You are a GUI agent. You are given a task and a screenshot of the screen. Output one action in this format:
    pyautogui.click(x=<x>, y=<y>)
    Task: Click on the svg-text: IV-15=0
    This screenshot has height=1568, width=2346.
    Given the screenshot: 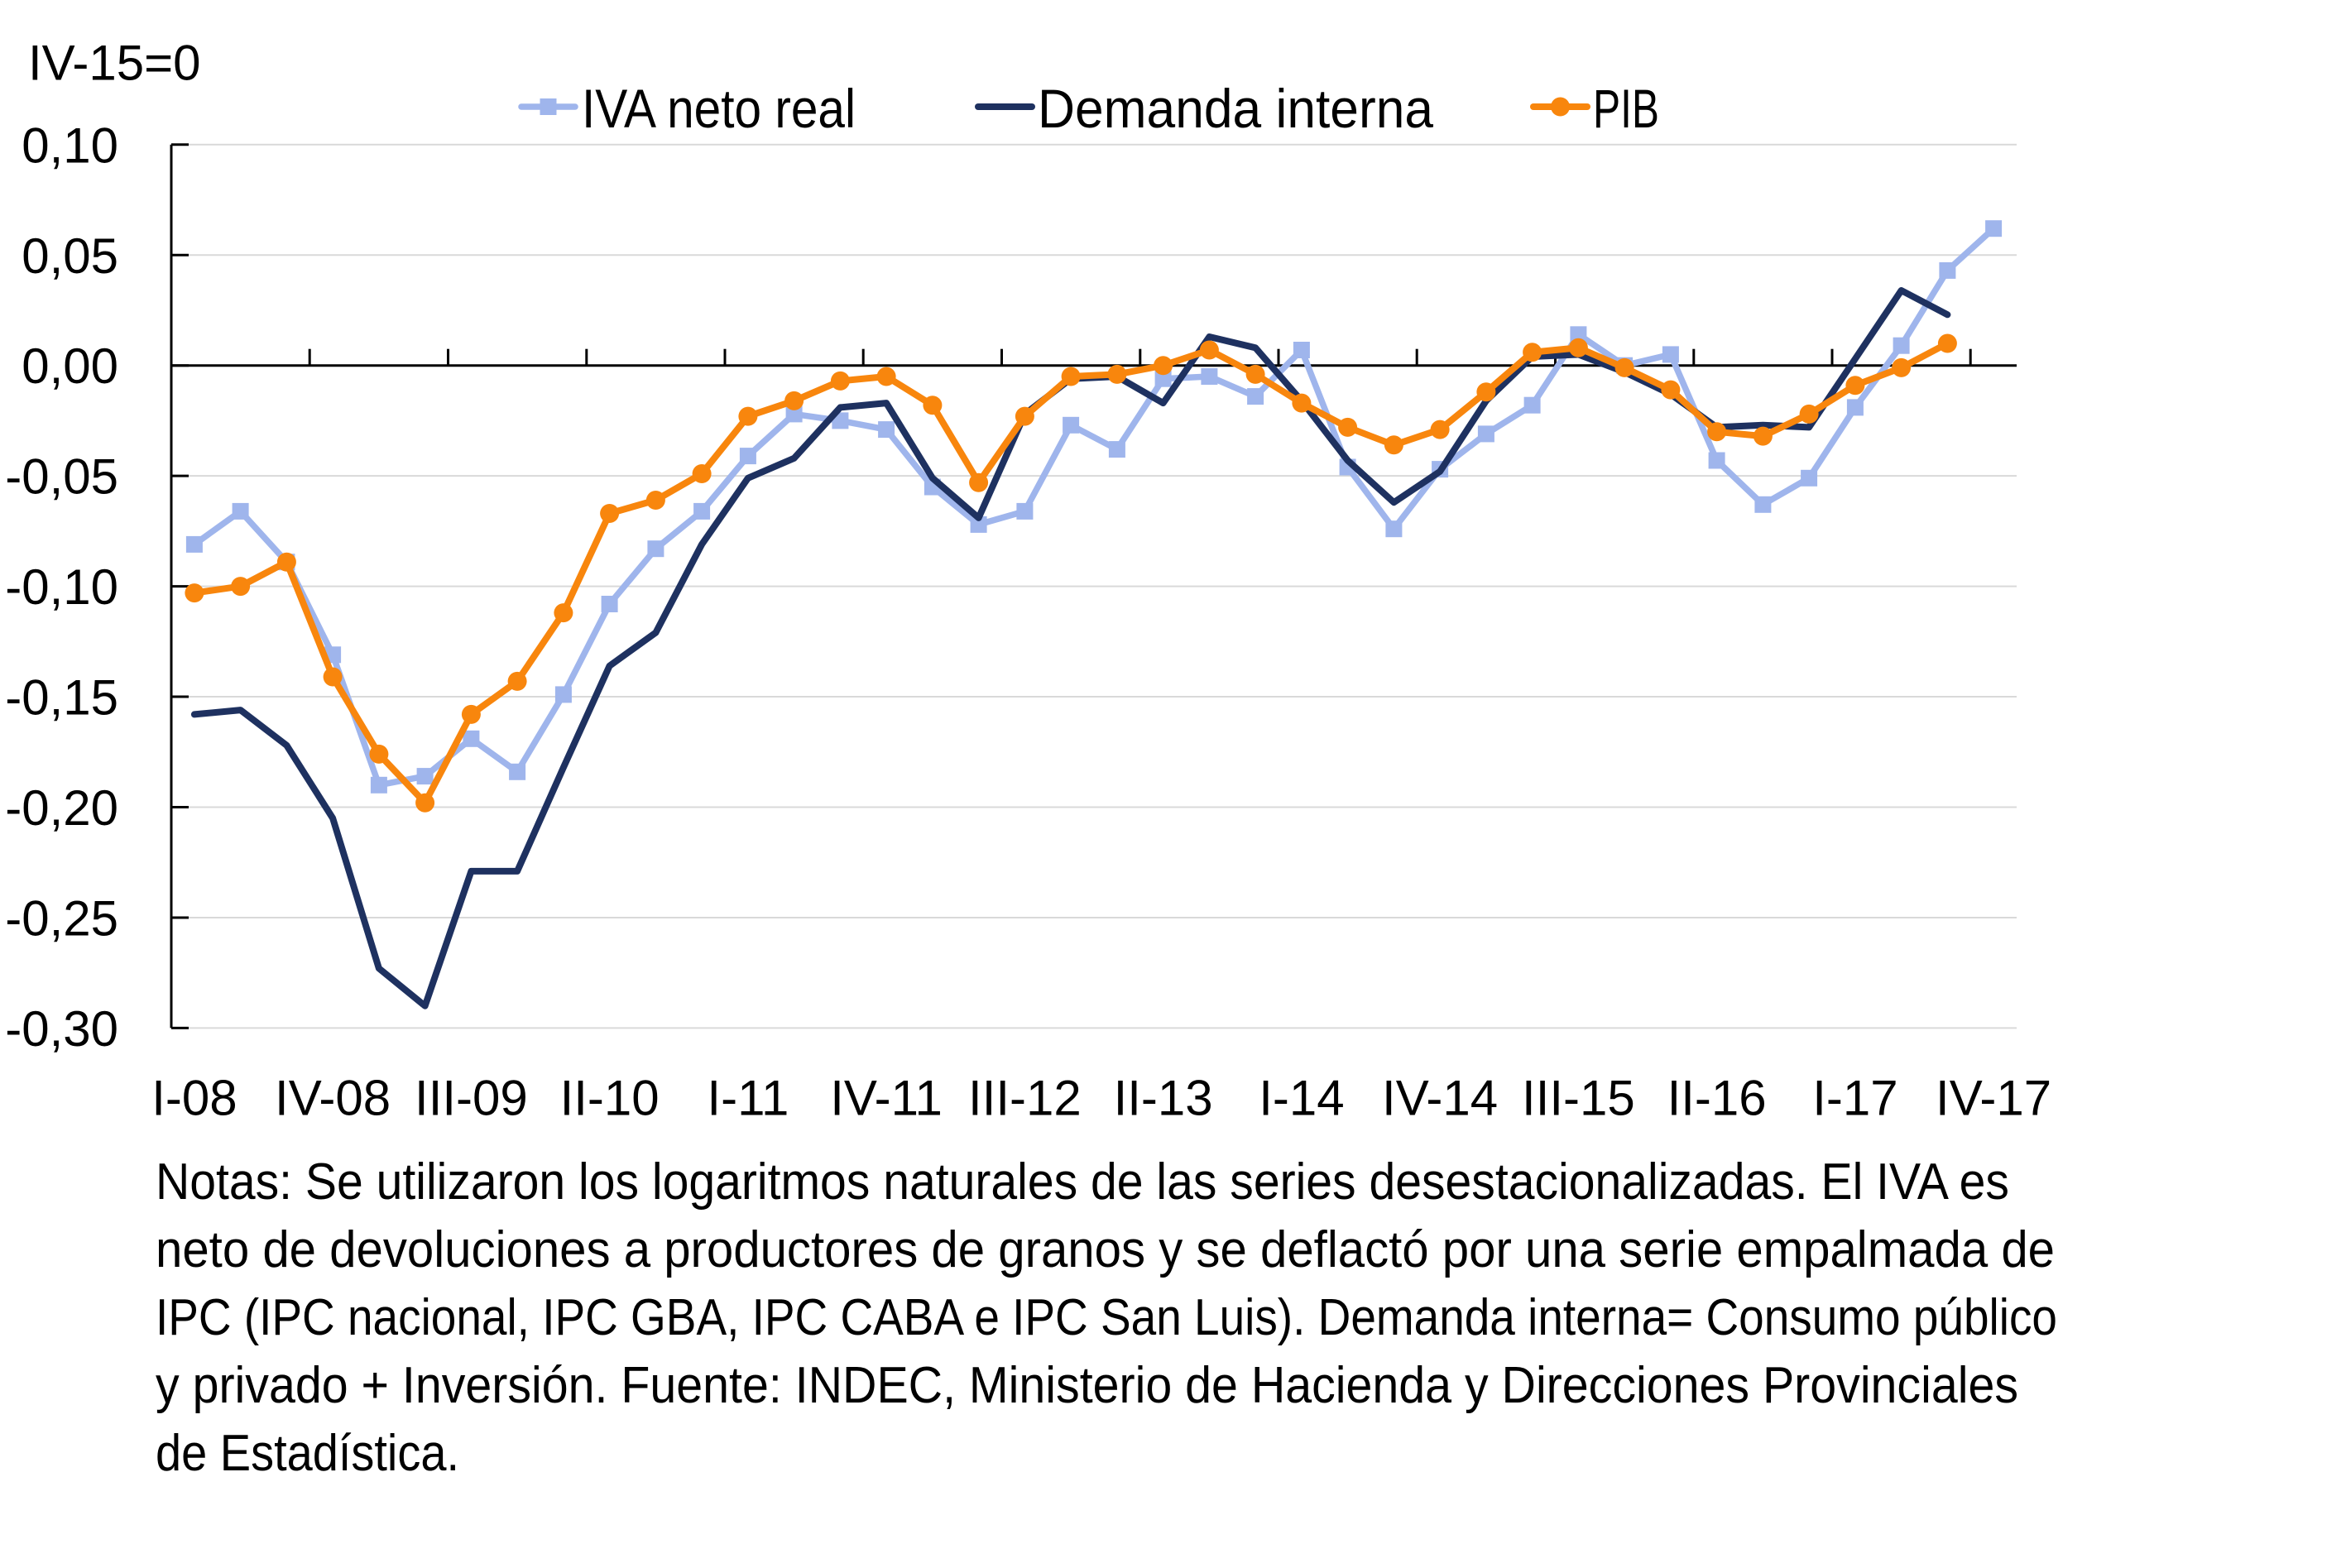 What is the action you would take?
    pyautogui.click(x=114, y=64)
    